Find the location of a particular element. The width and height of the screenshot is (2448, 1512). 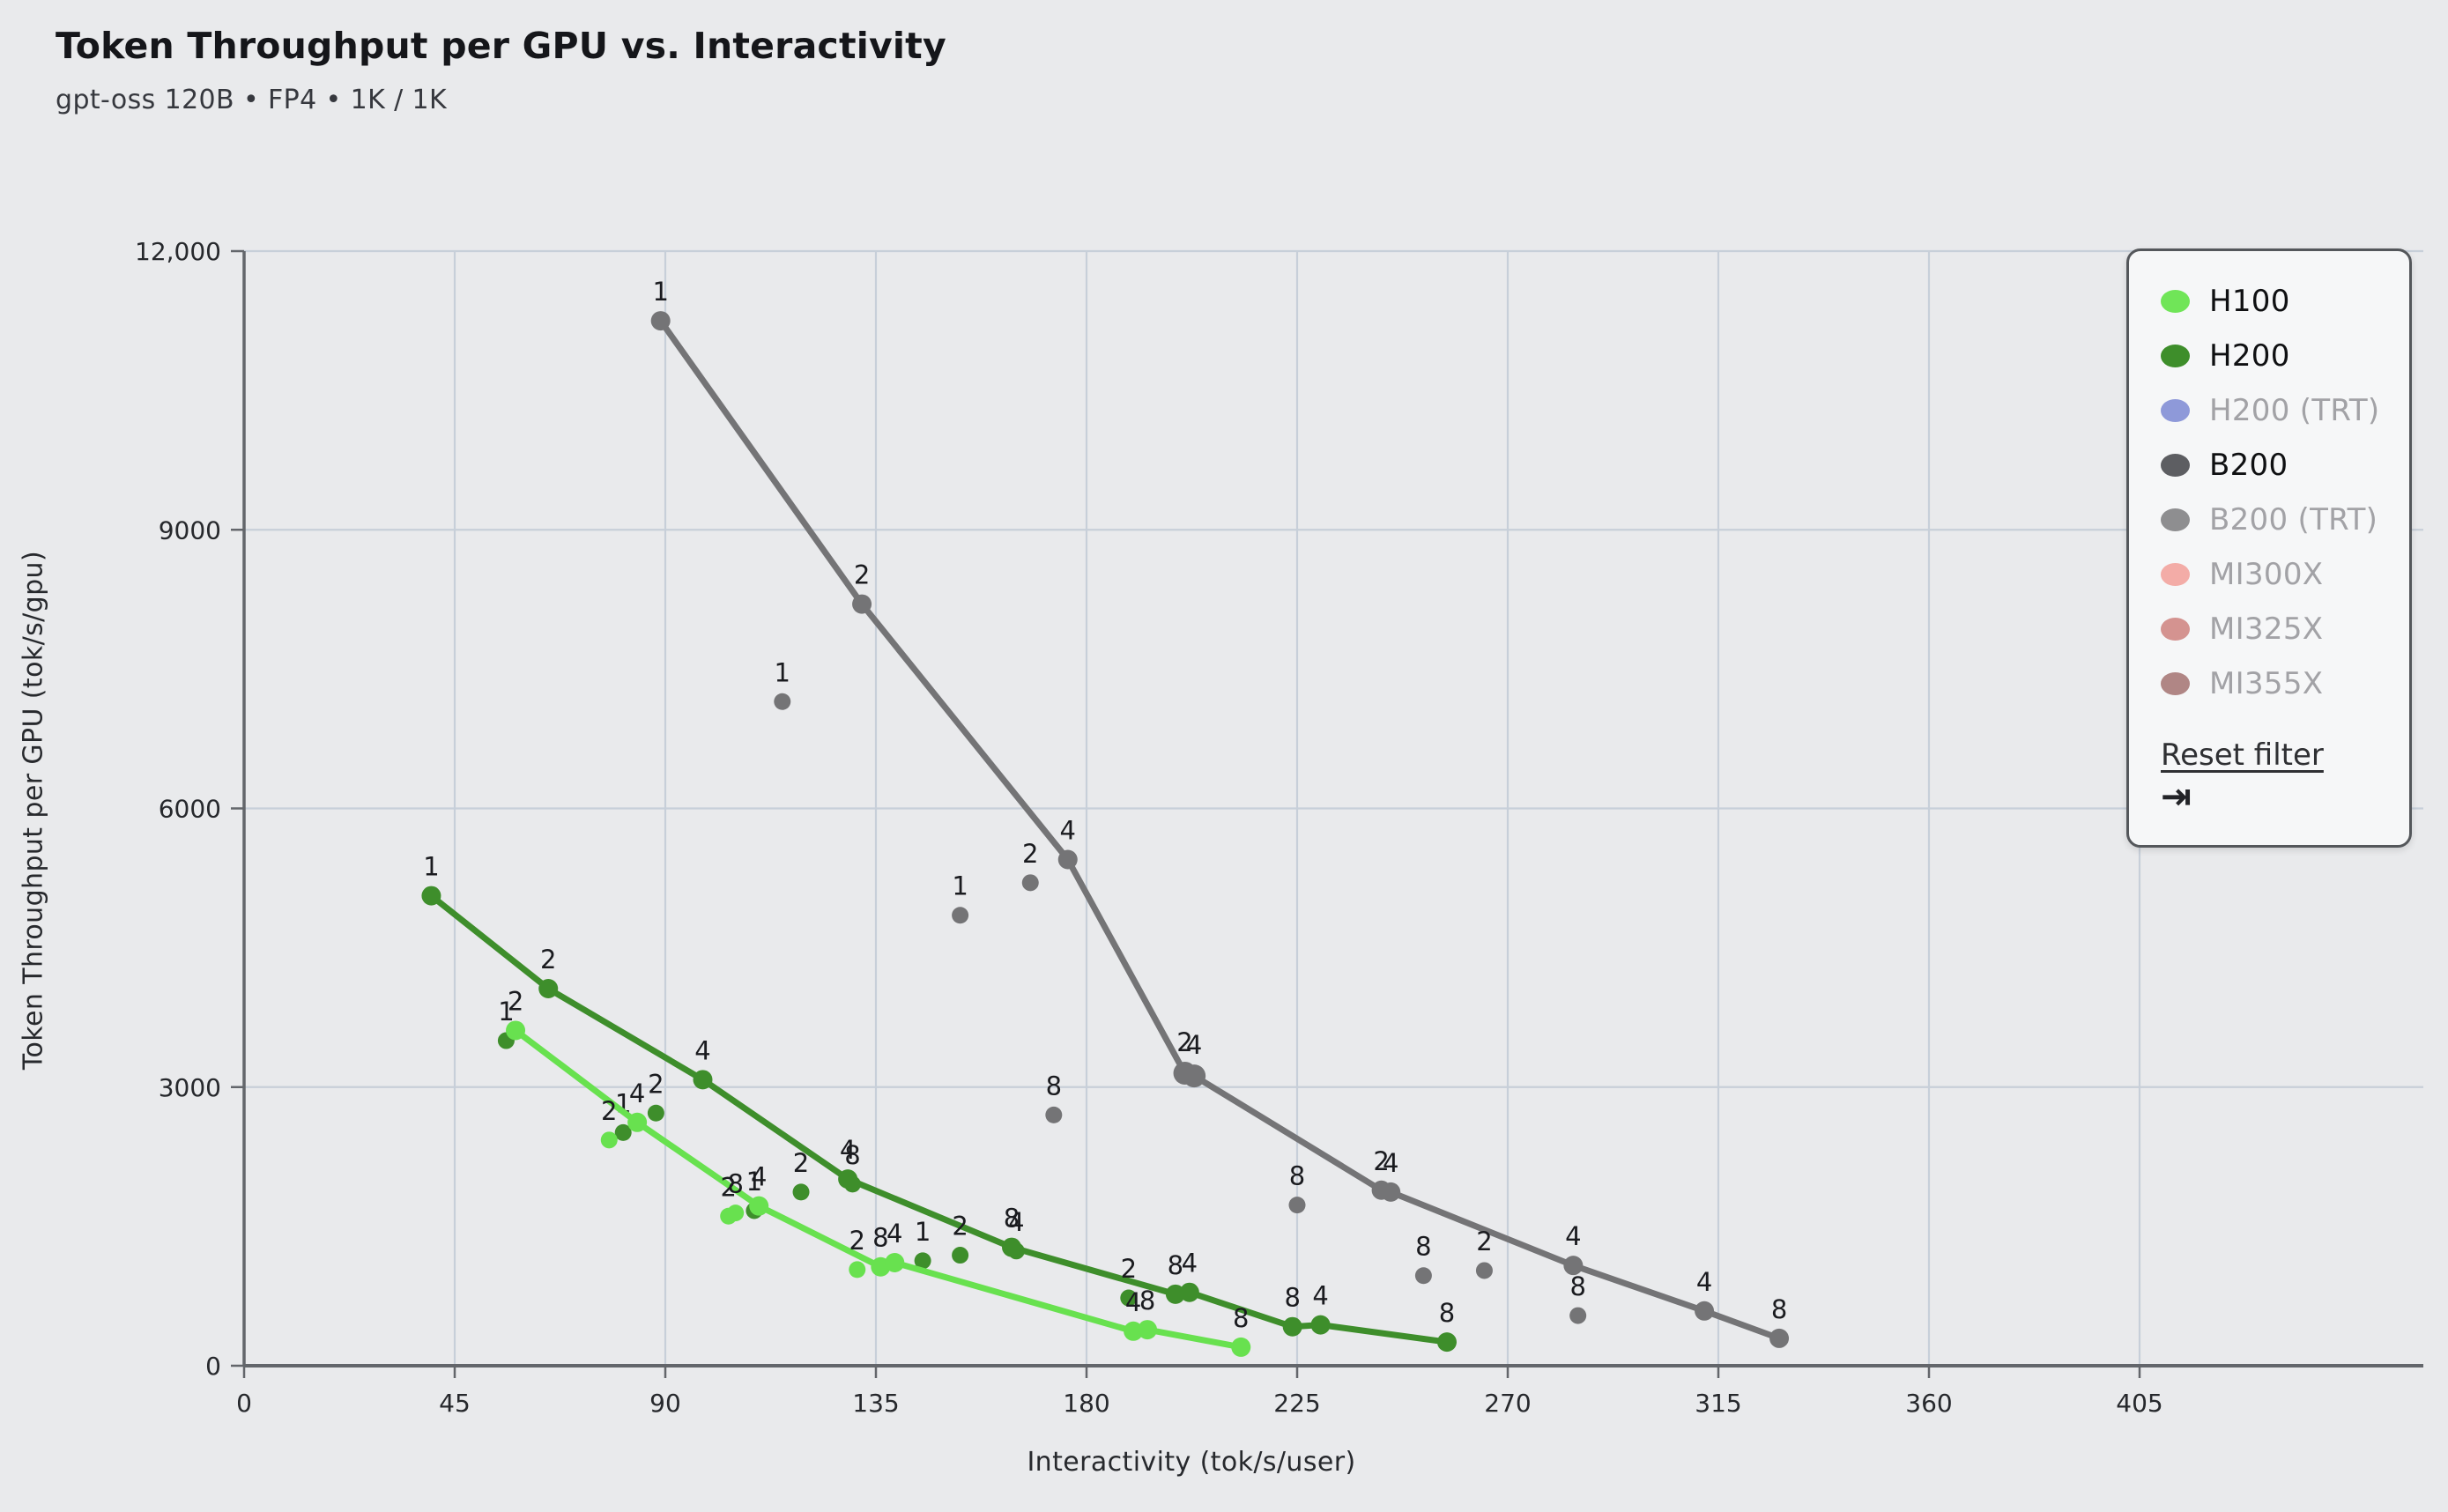

x-tick-label: 135 is located at coordinates (875, 1403).